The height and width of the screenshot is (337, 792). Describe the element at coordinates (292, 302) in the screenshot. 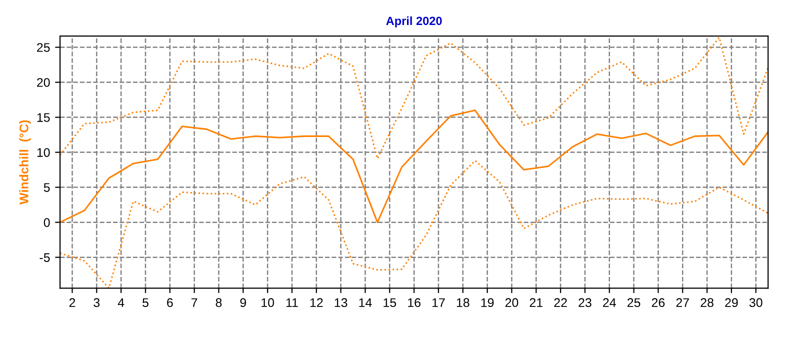

I see `x-tick-label: 11` at that location.